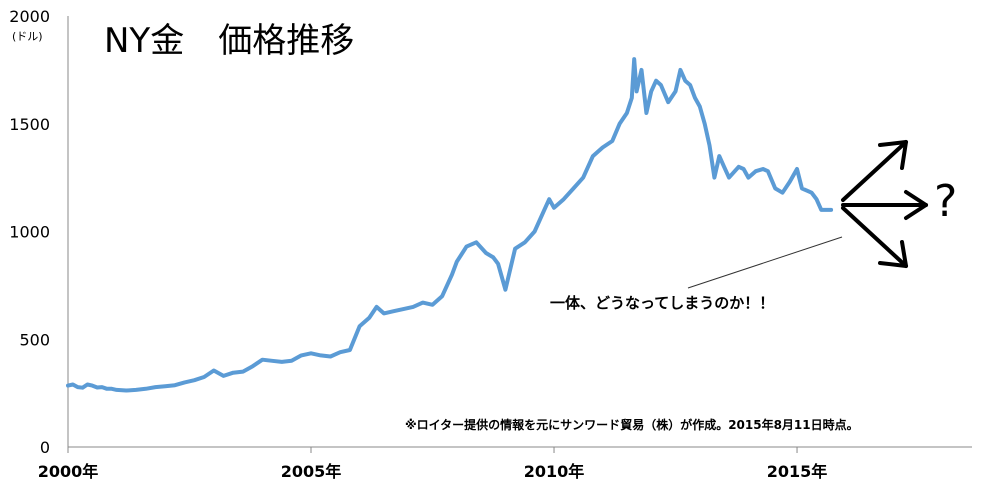  I want to click on arrow-up-head, so click(893, 155).